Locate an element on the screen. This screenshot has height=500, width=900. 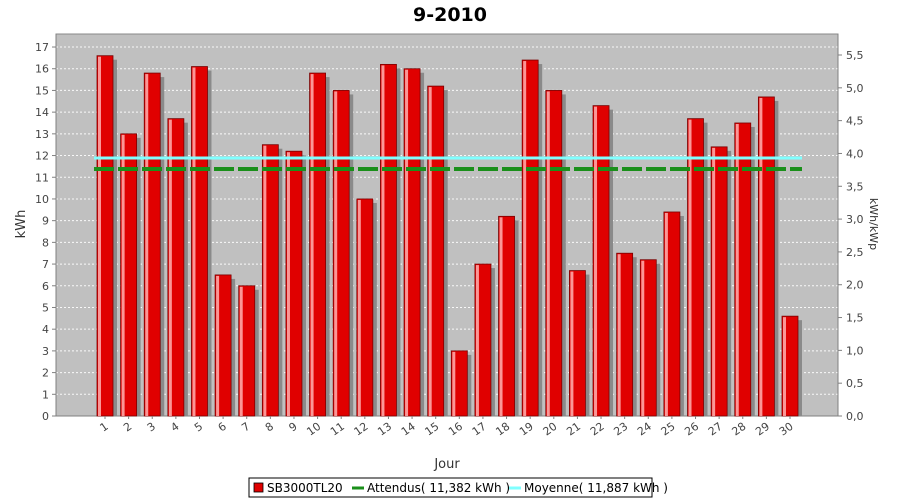
y-tick-label: 8 is located at coordinates (45, 242).